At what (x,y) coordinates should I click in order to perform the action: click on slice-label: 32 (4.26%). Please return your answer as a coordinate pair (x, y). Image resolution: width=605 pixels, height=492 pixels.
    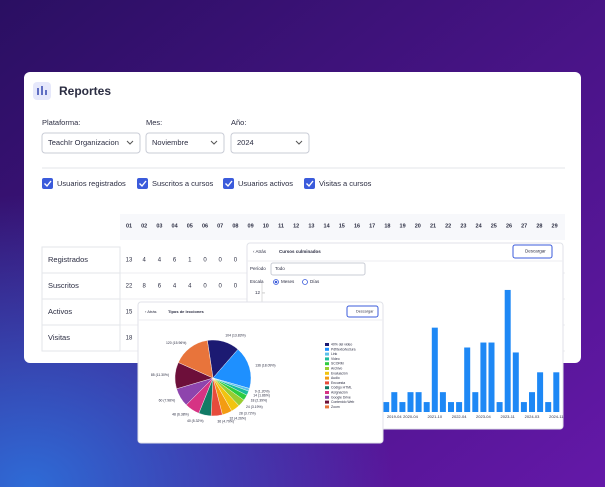
    Looking at the image, I should click on (237, 419).